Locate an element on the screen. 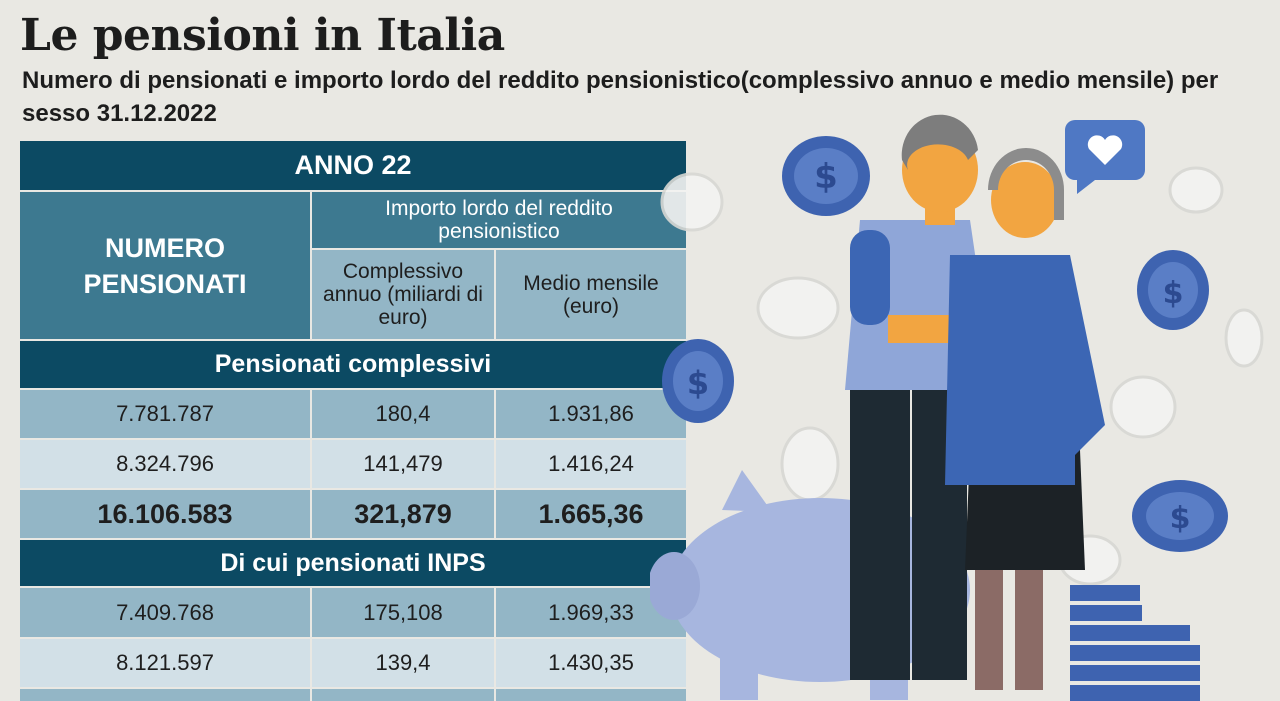 The image size is (1280, 701). table-total-cell: 16.106.583 is located at coordinates (165, 514).